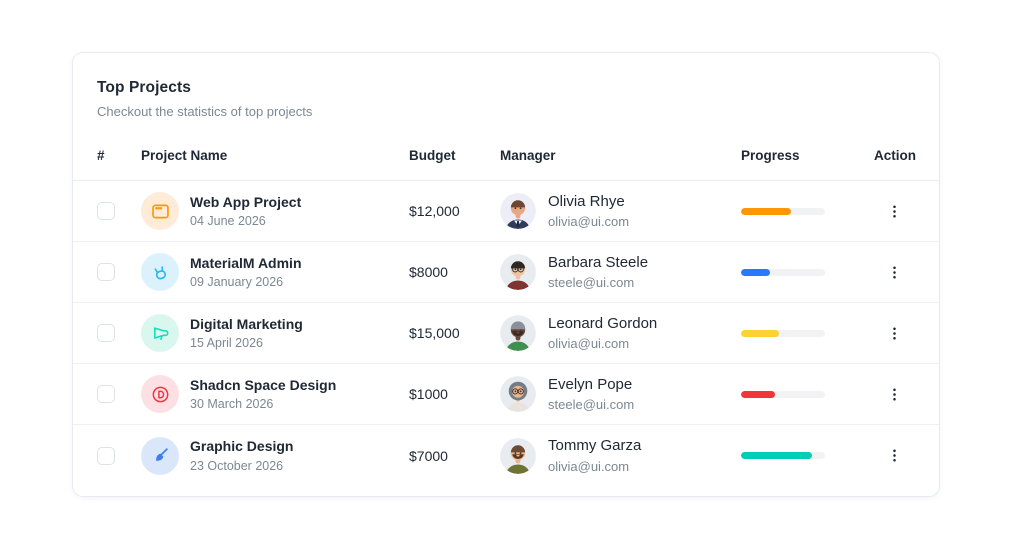 This screenshot has height=545, width=1012. What do you see at coordinates (101, 155) in the screenshot?
I see `header-index: #` at bounding box center [101, 155].